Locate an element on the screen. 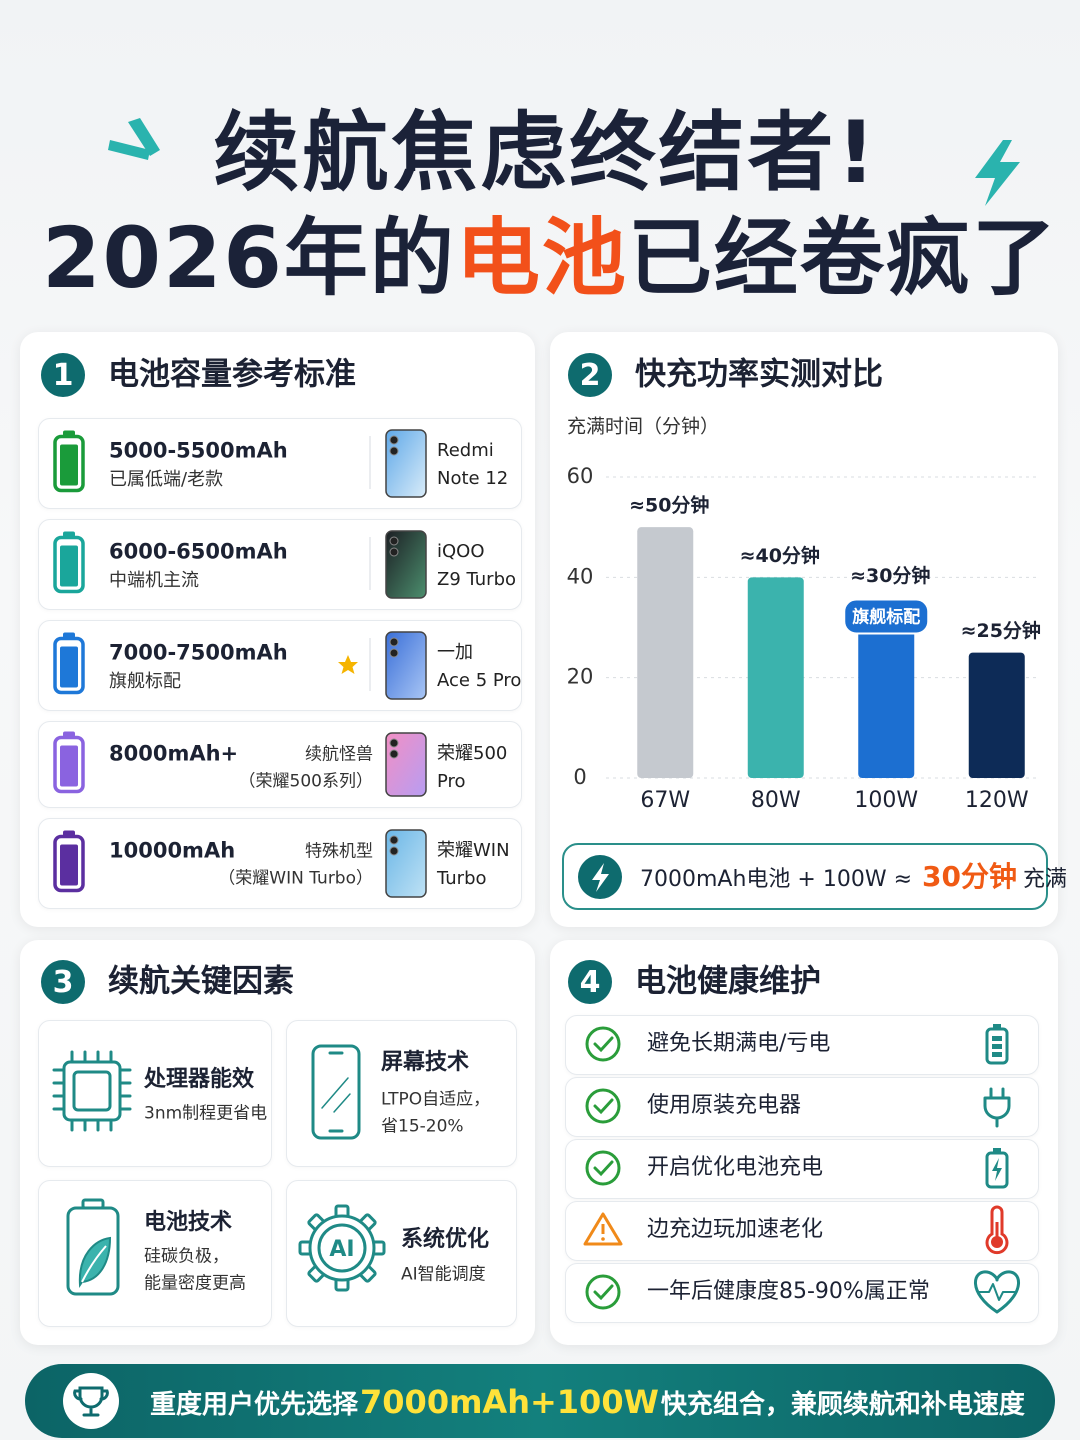 The height and width of the screenshot is (1440, 1080). factor-desc: 硅碳负极， is located at coordinates (186, 1256).